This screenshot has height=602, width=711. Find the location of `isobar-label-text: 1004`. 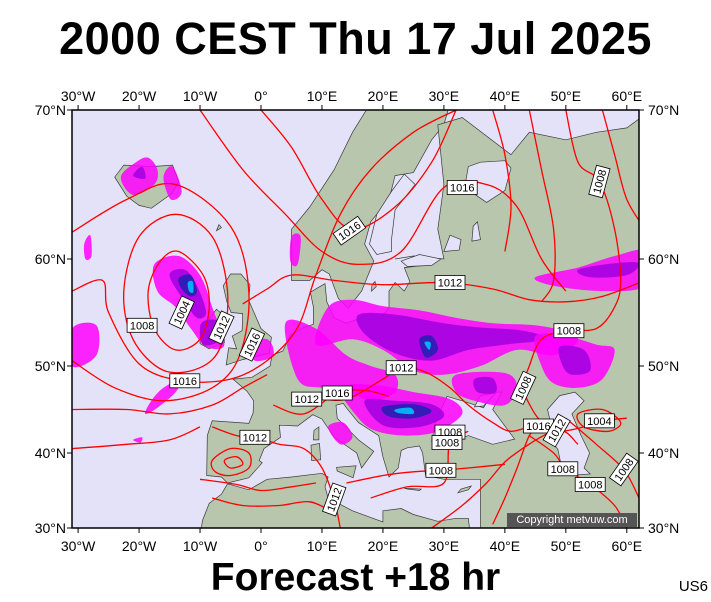

isobar-label-text: 1004 is located at coordinates (599, 422).